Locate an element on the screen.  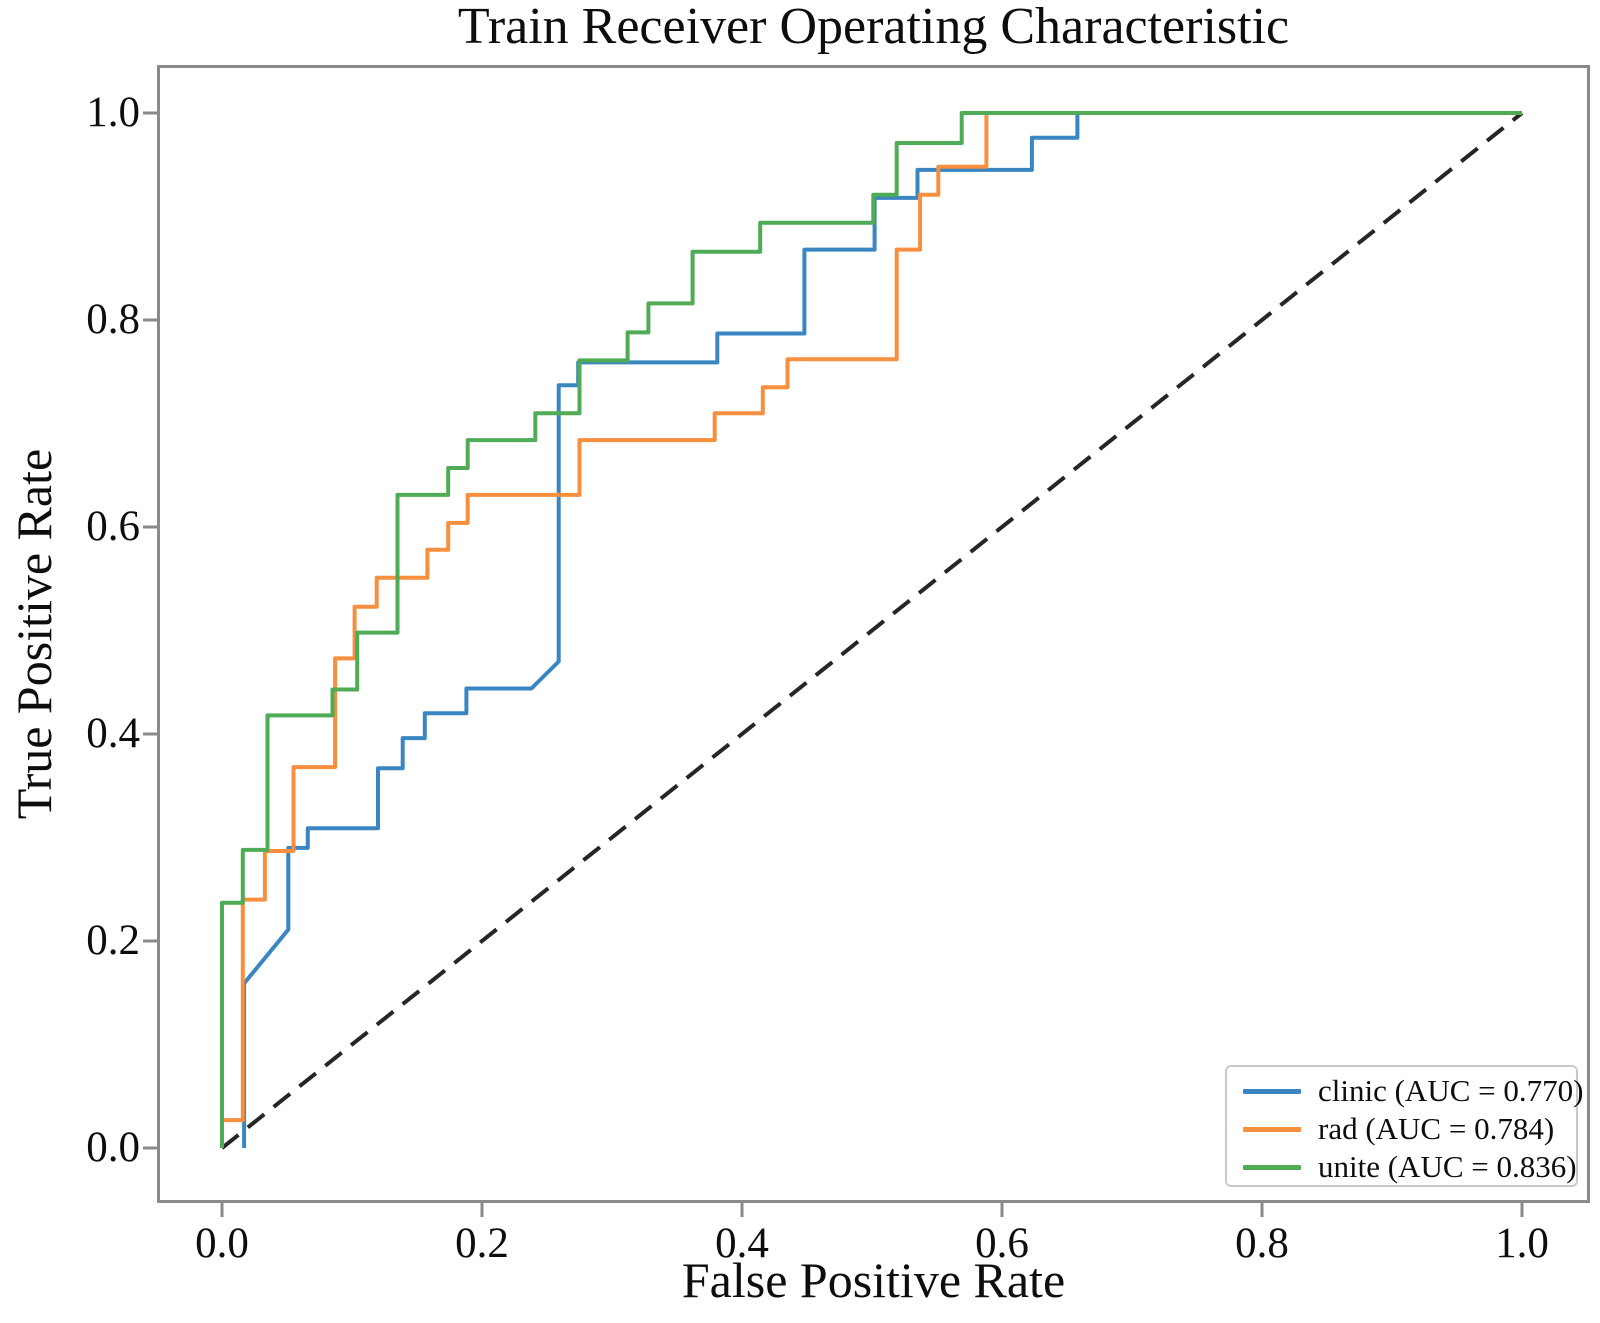
x-axis-label: False Positive Rate is located at coordinates (873, 1280).